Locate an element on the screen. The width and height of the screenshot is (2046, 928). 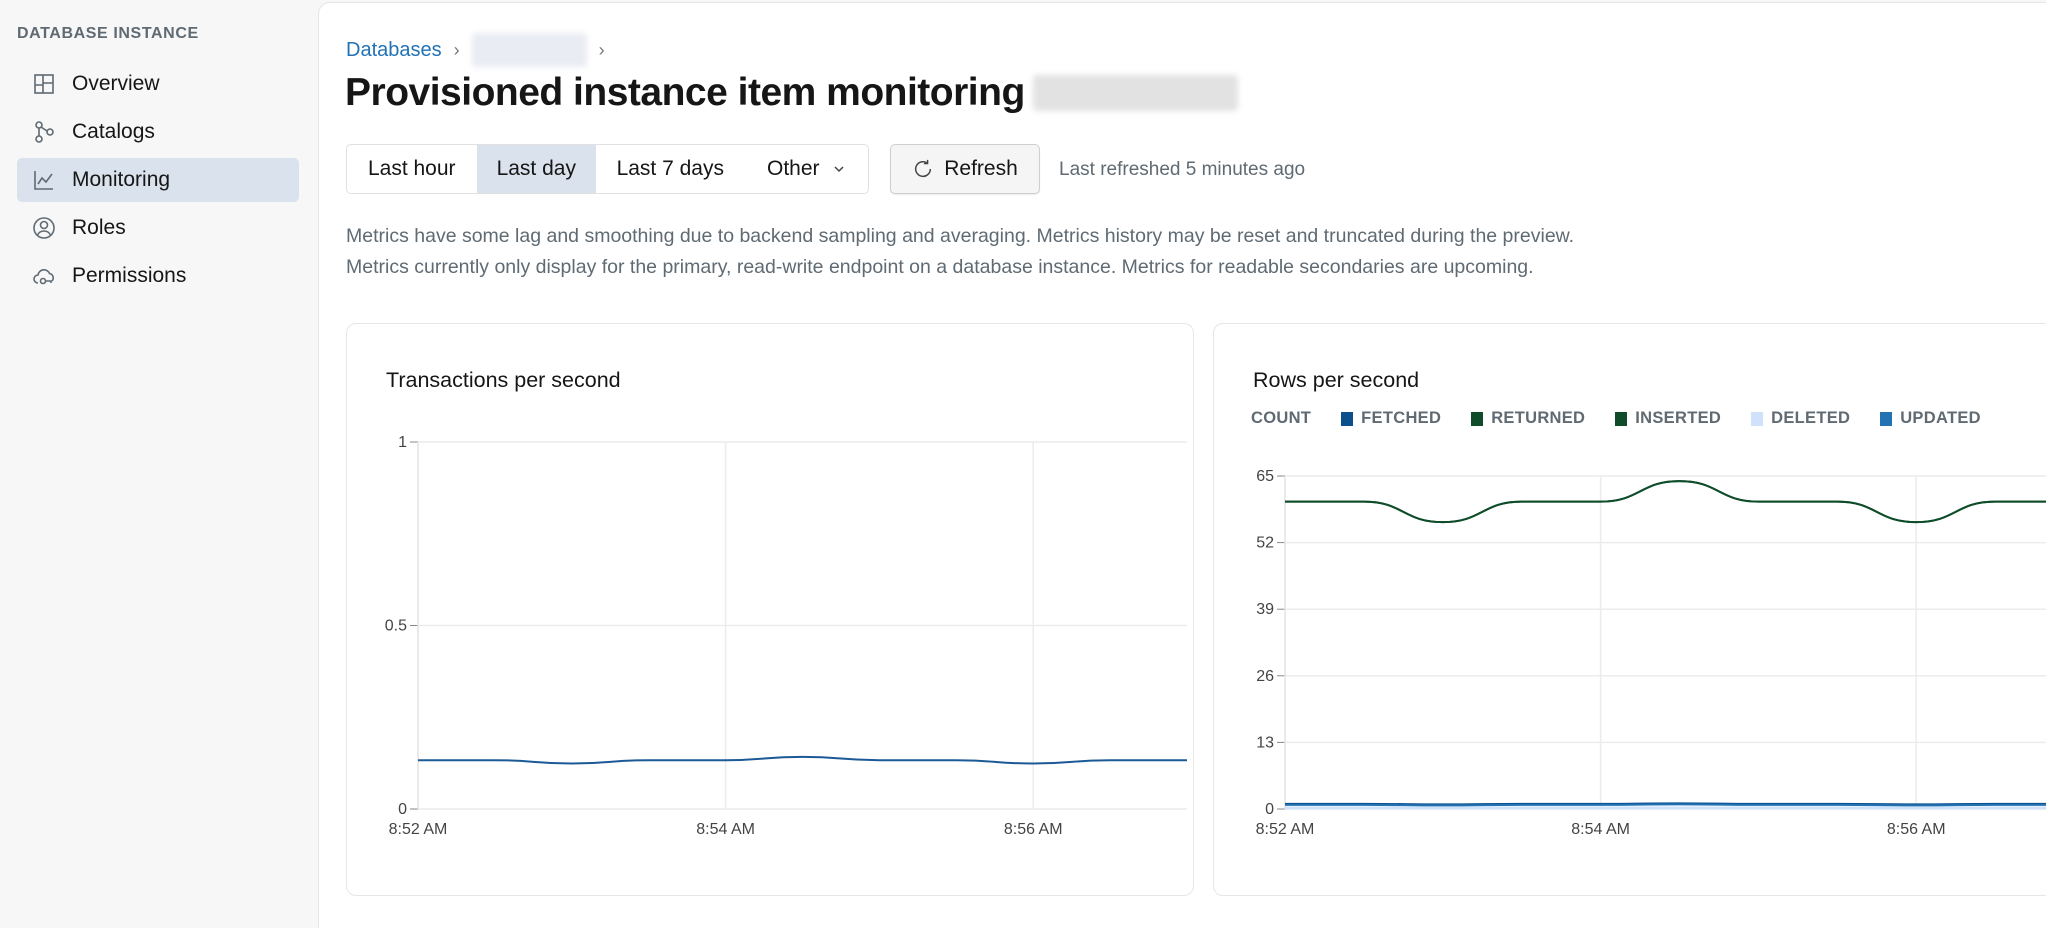
y-tick-label: 26 is located at coordinates (1265, 676).